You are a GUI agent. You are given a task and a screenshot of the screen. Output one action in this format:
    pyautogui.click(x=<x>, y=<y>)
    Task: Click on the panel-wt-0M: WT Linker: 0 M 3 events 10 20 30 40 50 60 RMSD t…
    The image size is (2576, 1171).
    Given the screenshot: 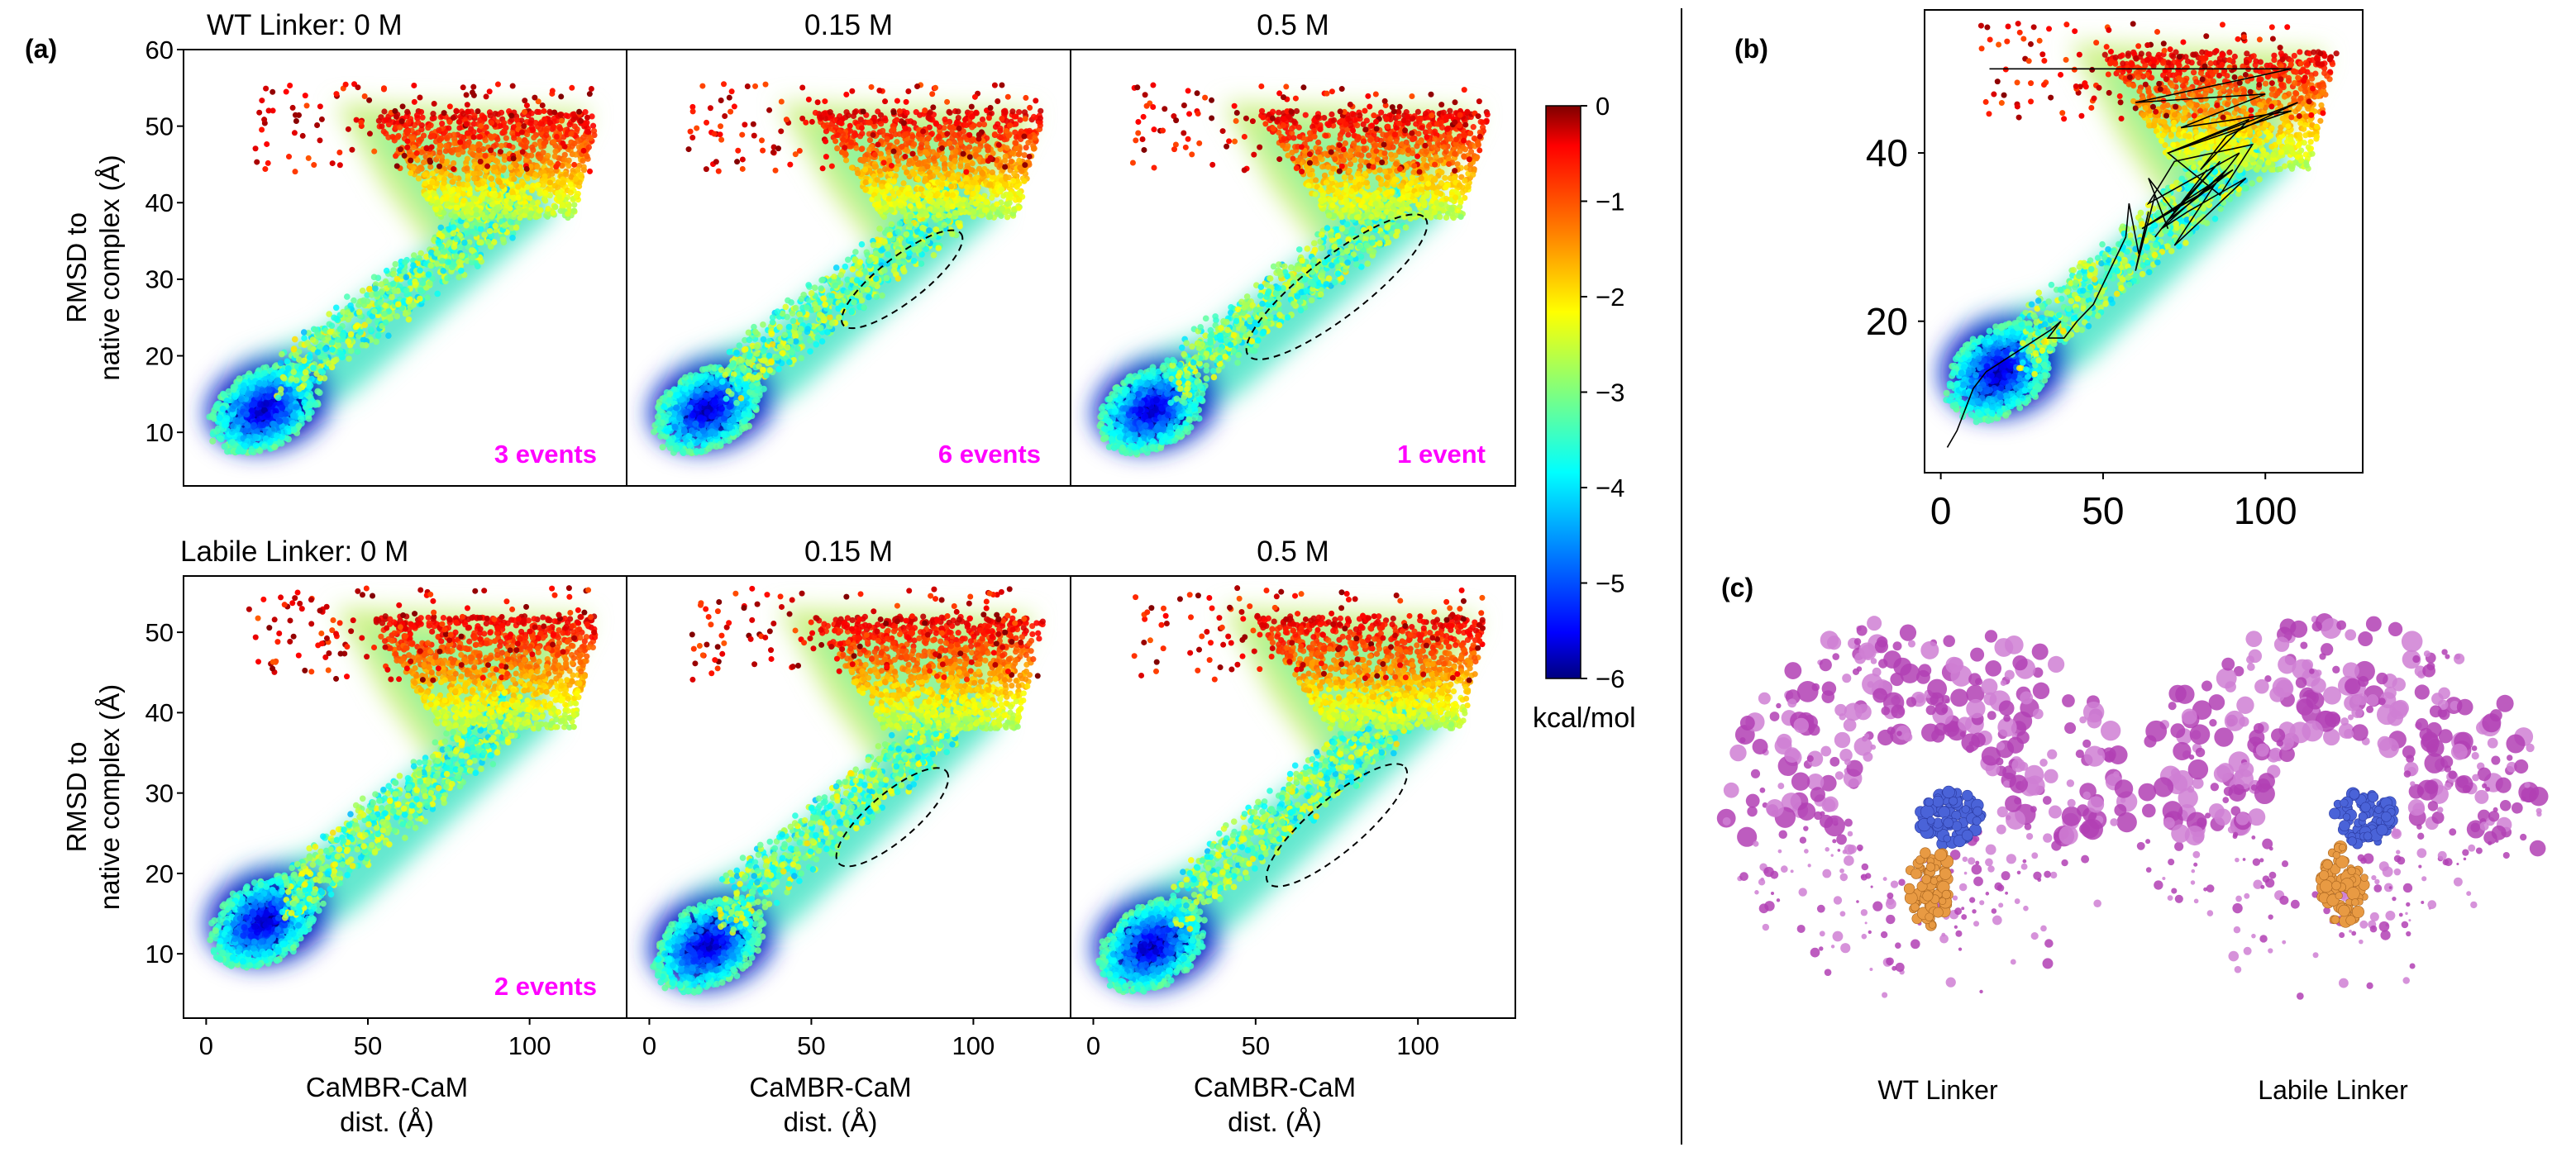 What is the action you would take?
    pyautogui.click(x=344, y=247)
    